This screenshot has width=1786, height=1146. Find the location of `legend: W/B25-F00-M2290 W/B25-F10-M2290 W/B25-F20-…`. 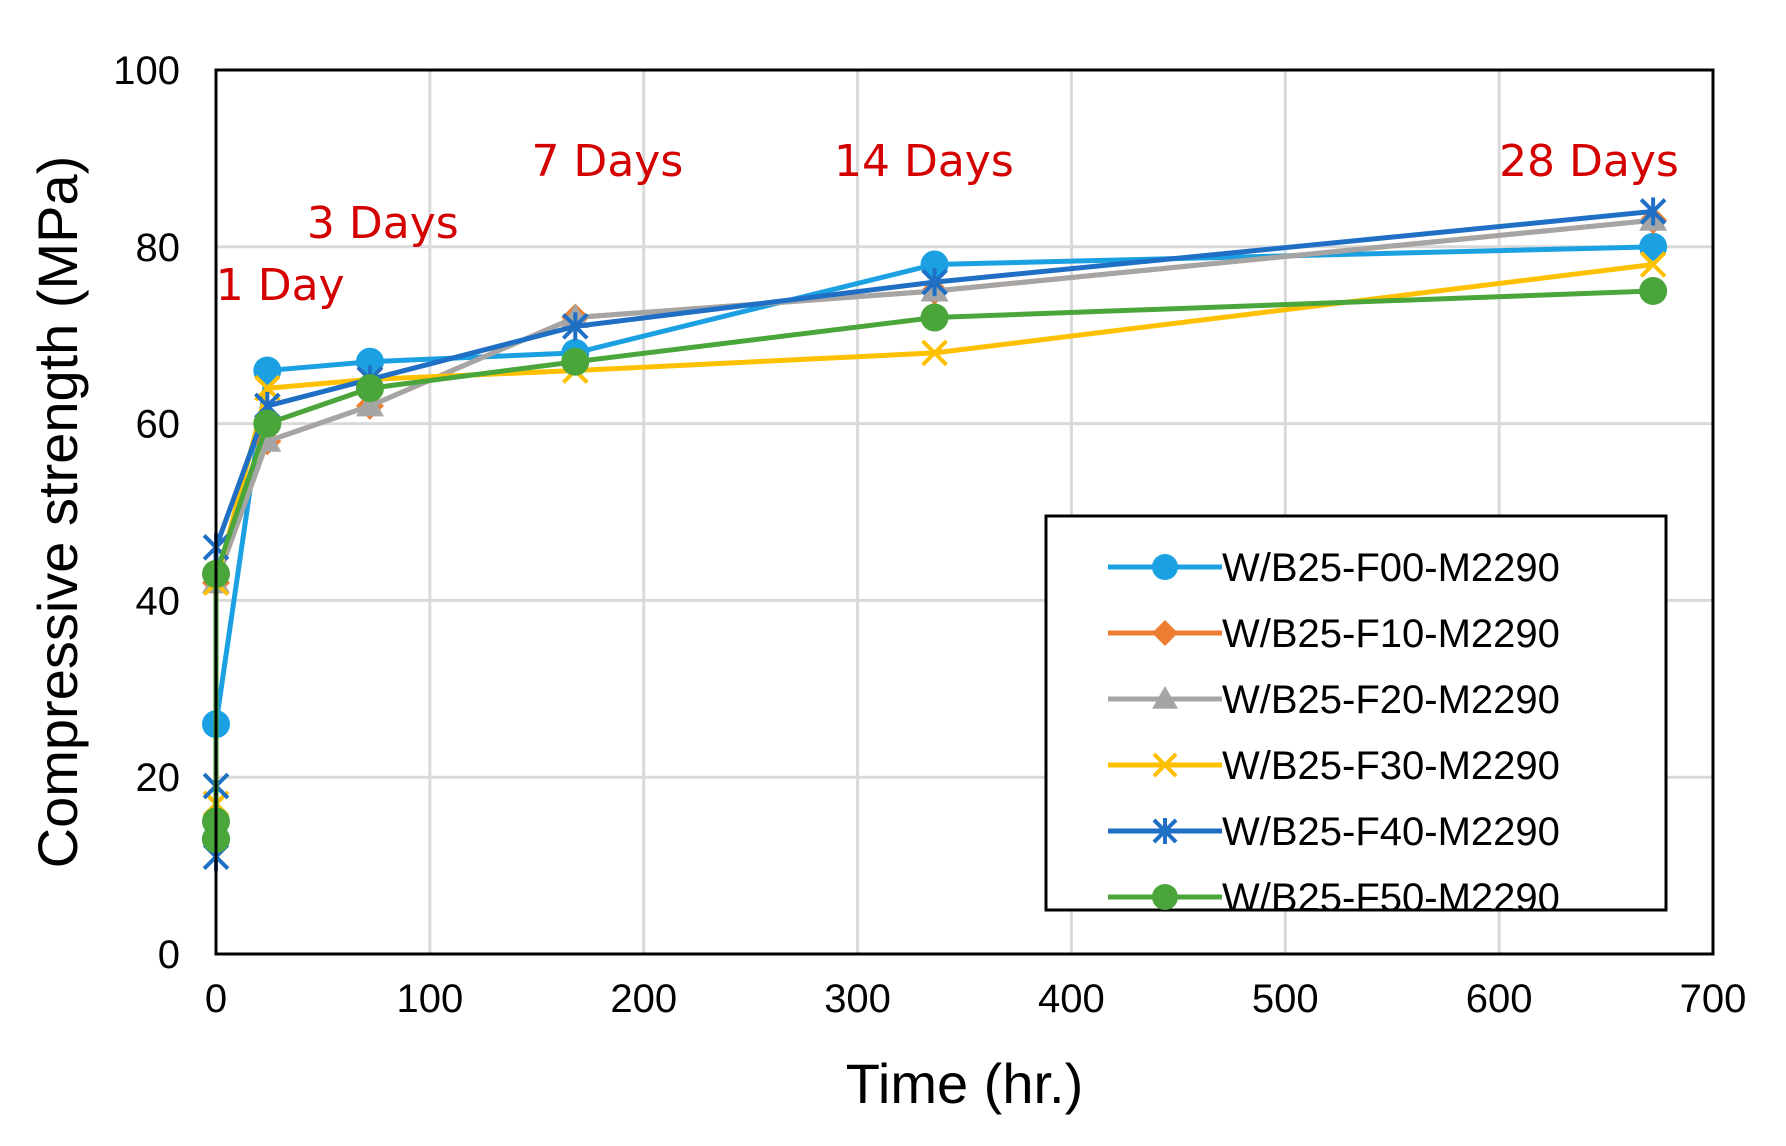

legend: W/B25-F00-M2290 W/B25-F10-M2290 W/B25-F20-… is located at coordinates (1356, 717).